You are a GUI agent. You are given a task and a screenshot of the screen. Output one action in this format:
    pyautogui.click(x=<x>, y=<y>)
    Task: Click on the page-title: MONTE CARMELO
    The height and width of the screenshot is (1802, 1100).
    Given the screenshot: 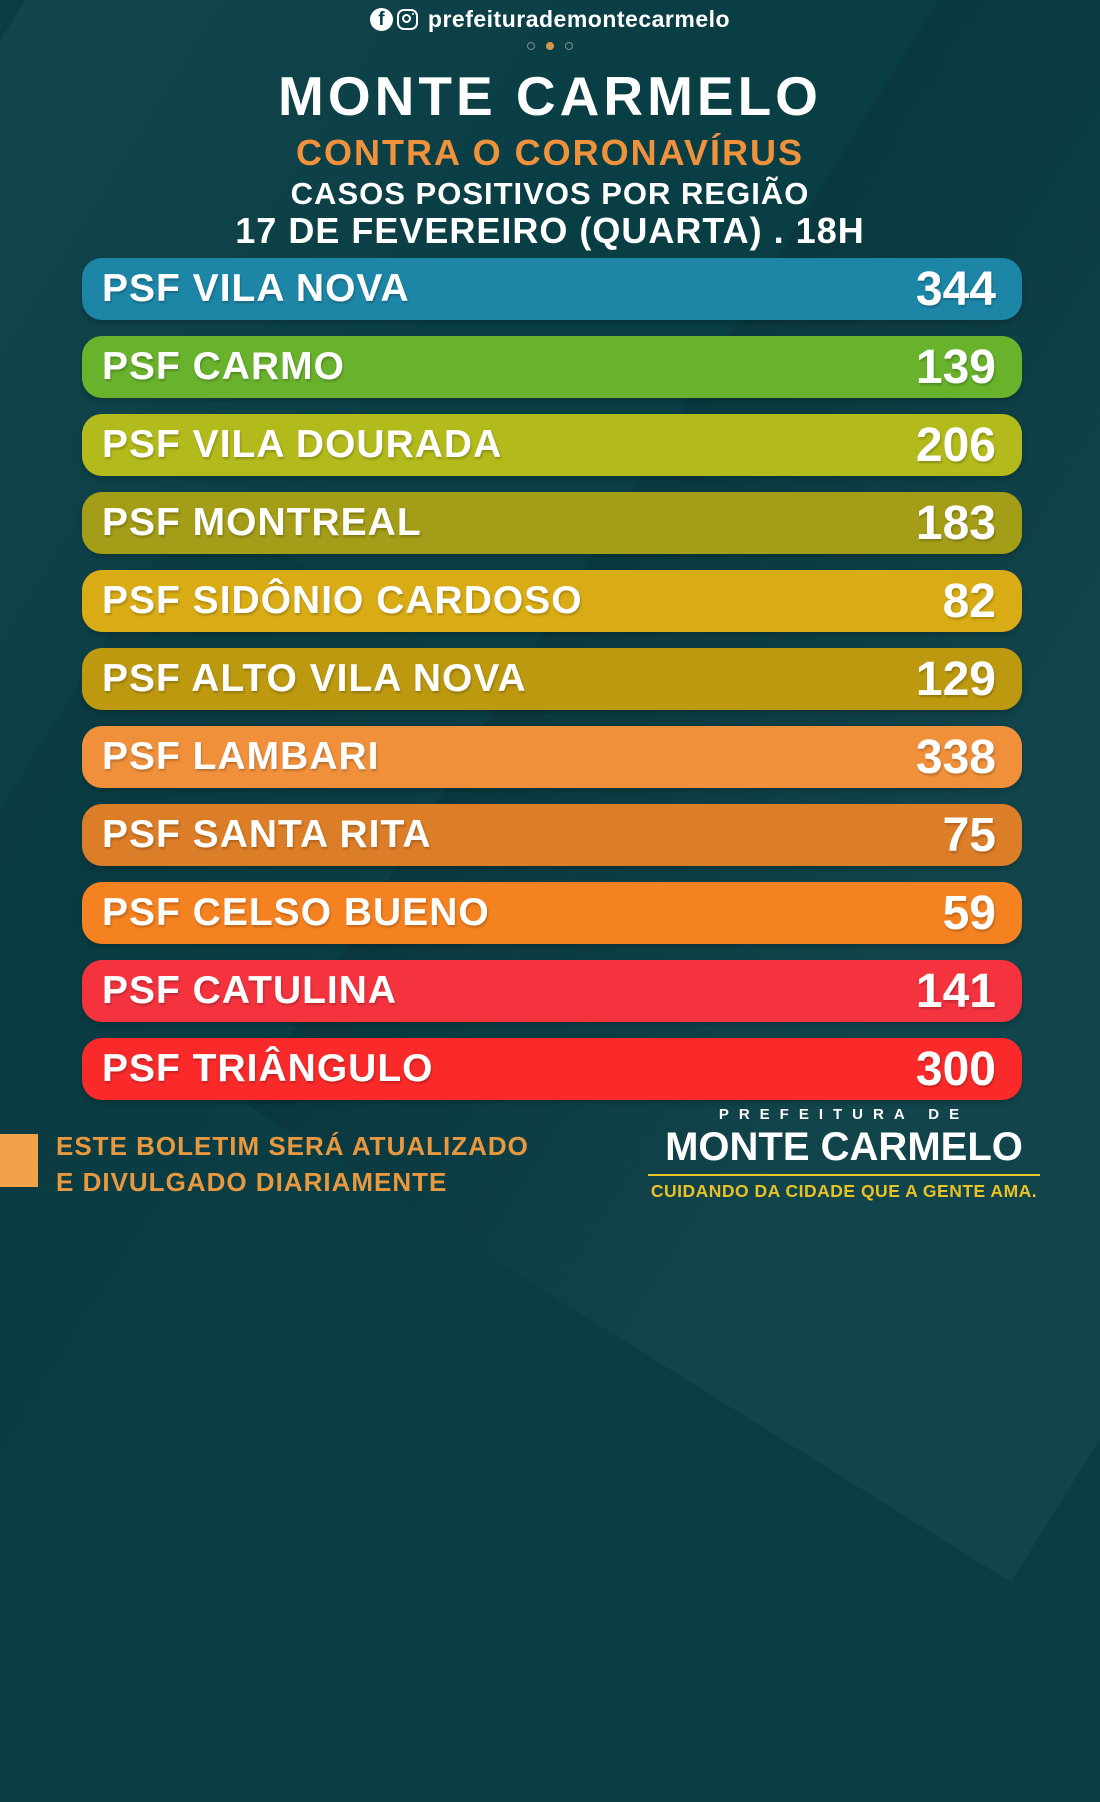 What is the action you would take?
    pyautogui.click(x=550, y=96)
    